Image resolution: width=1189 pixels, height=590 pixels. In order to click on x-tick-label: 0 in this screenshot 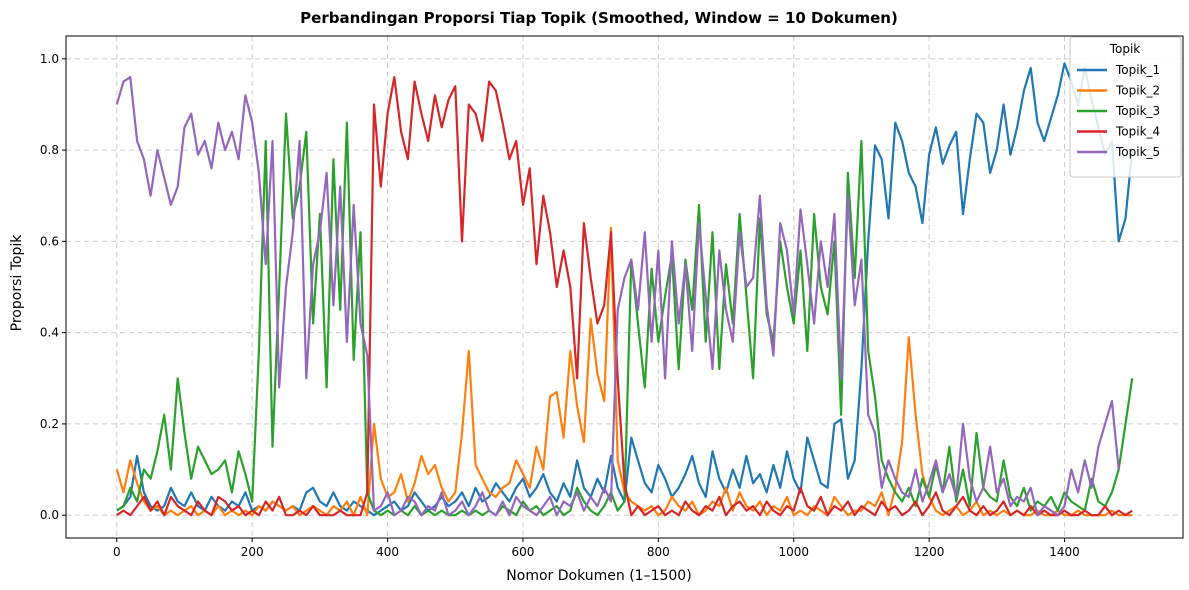, I will do `click(117, 552)`.